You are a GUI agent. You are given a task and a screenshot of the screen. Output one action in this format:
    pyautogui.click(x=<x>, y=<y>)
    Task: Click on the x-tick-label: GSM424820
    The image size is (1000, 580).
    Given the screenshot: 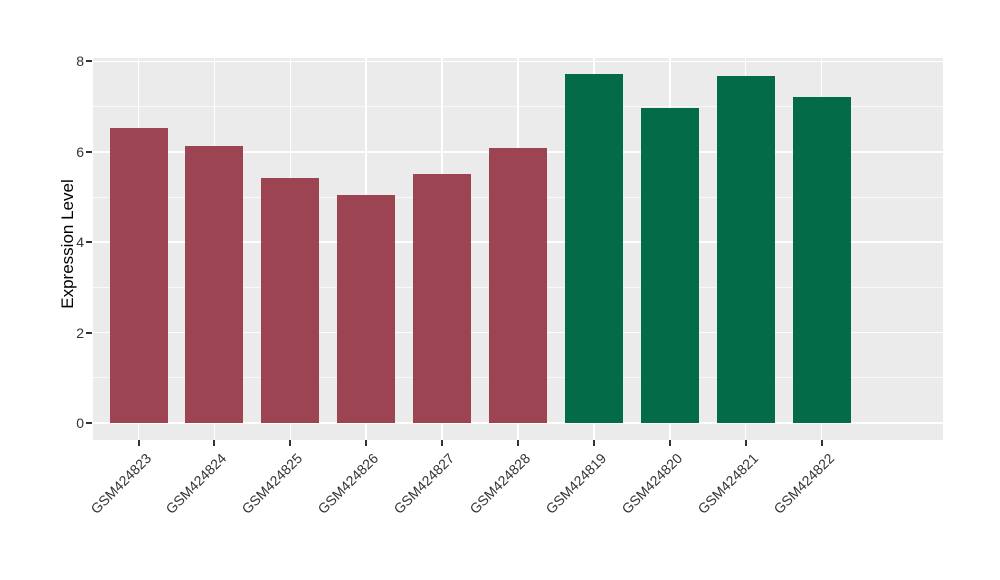 What is the action you would take?
    pyautogui.click(x=652, y=483)
    